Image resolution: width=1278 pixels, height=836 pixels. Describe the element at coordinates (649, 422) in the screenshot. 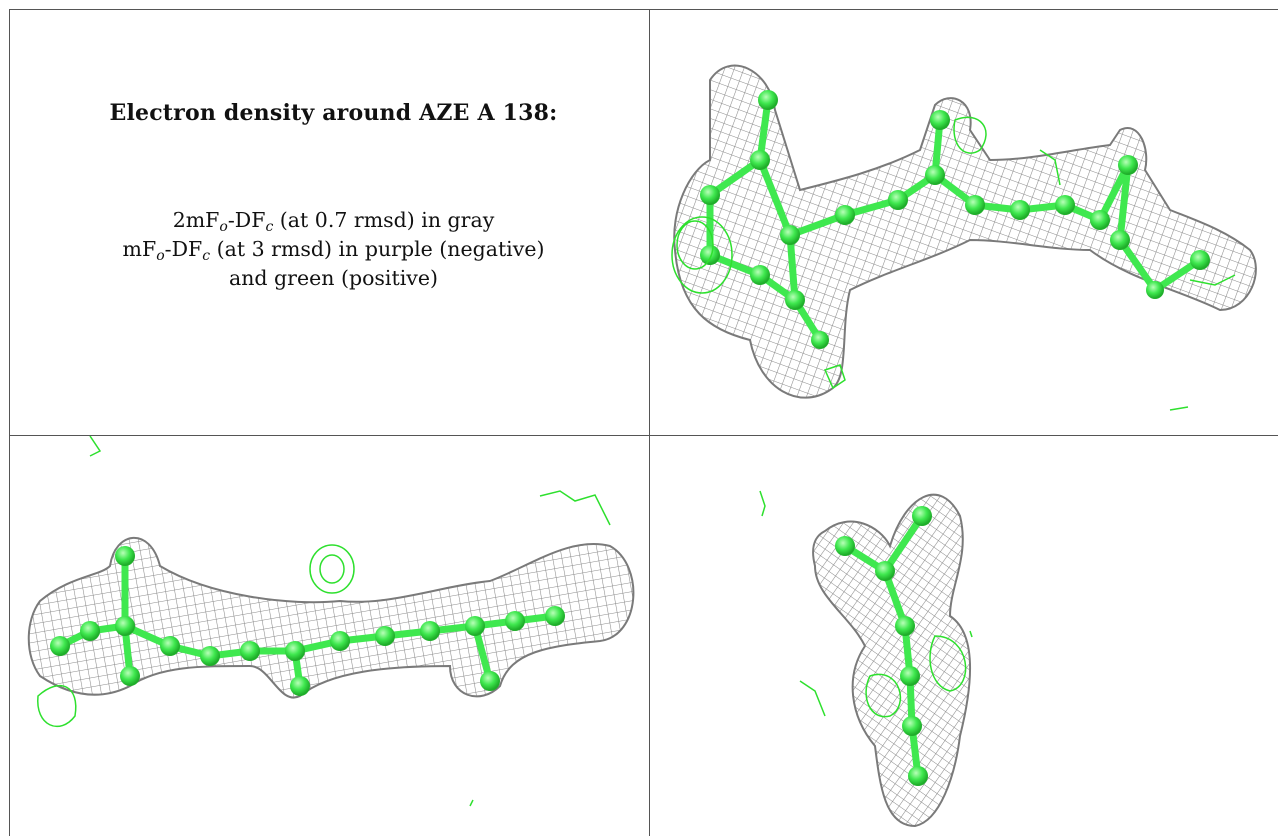

I see `grid-center-divider` at that location.